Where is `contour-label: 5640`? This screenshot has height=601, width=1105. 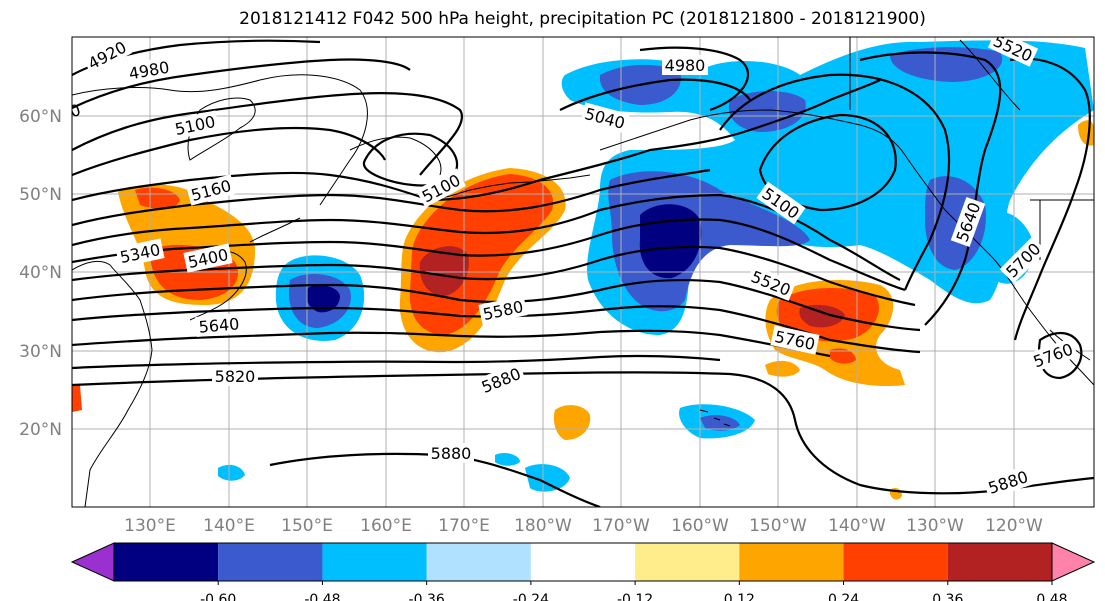
contour-label: 5640 is located at coordinates (219, 325).